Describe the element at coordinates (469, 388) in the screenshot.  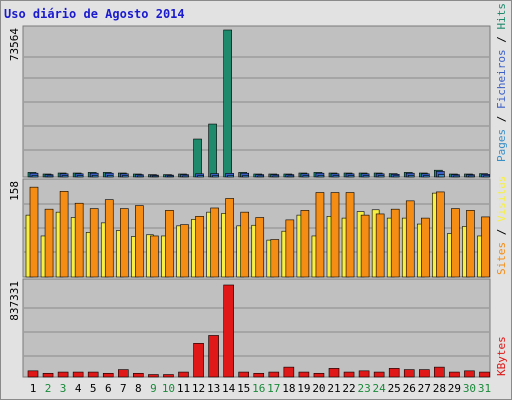
I see `x-tick-label: 30` at that location.